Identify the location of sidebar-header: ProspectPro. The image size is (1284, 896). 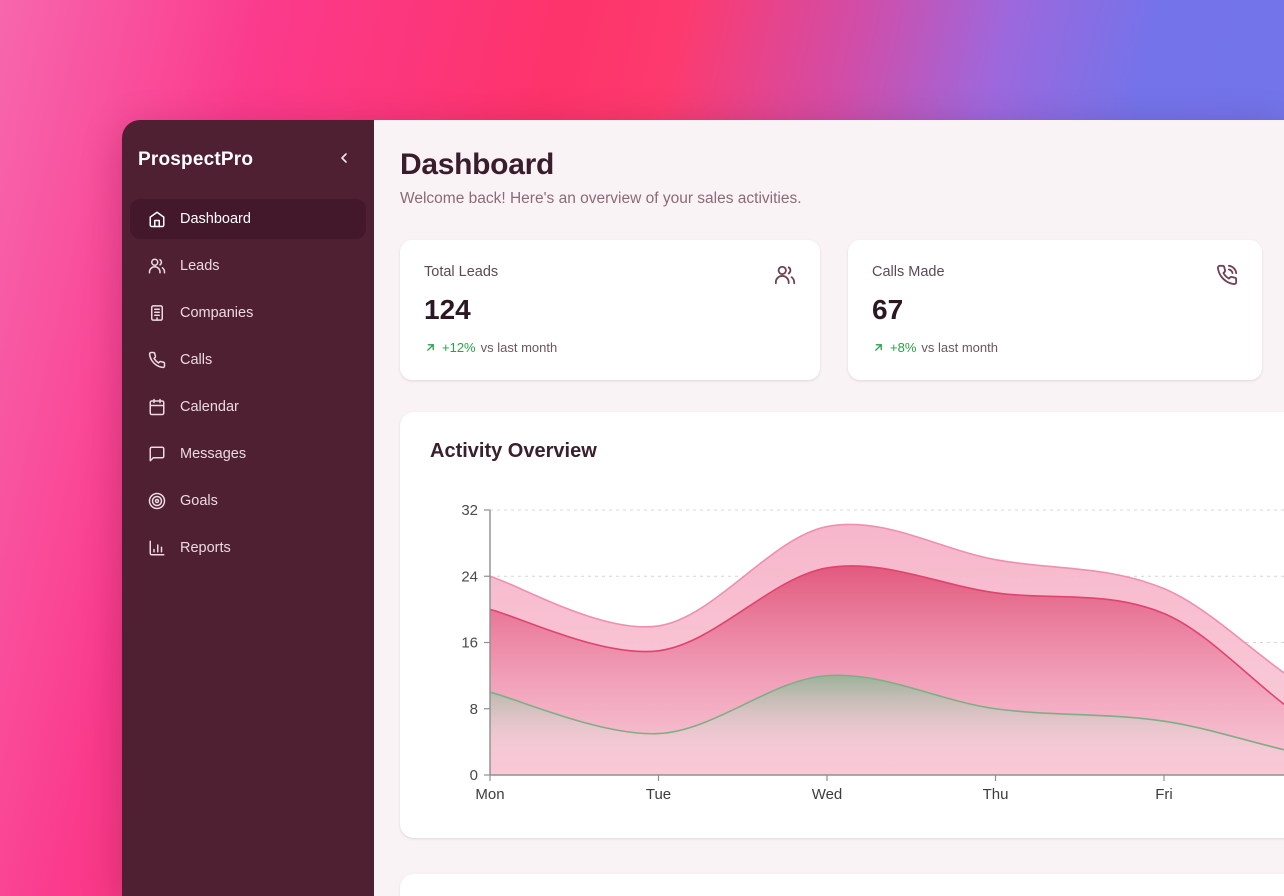
(248, 151).